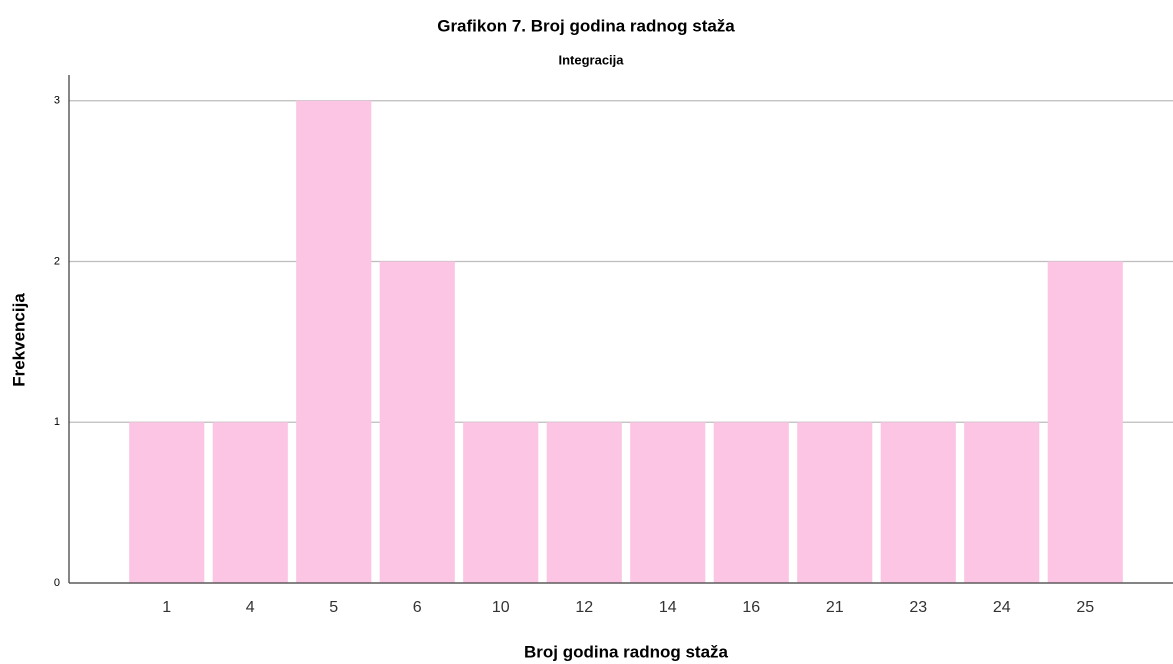 This screenshot has width=1173, height=664. Describe the element at coordinates (584, 607) in the screenshot. I see `x-tick-label: 12` at that location.